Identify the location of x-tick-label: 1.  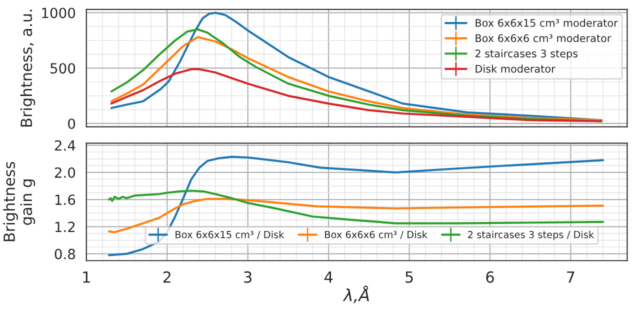
(86, 277).